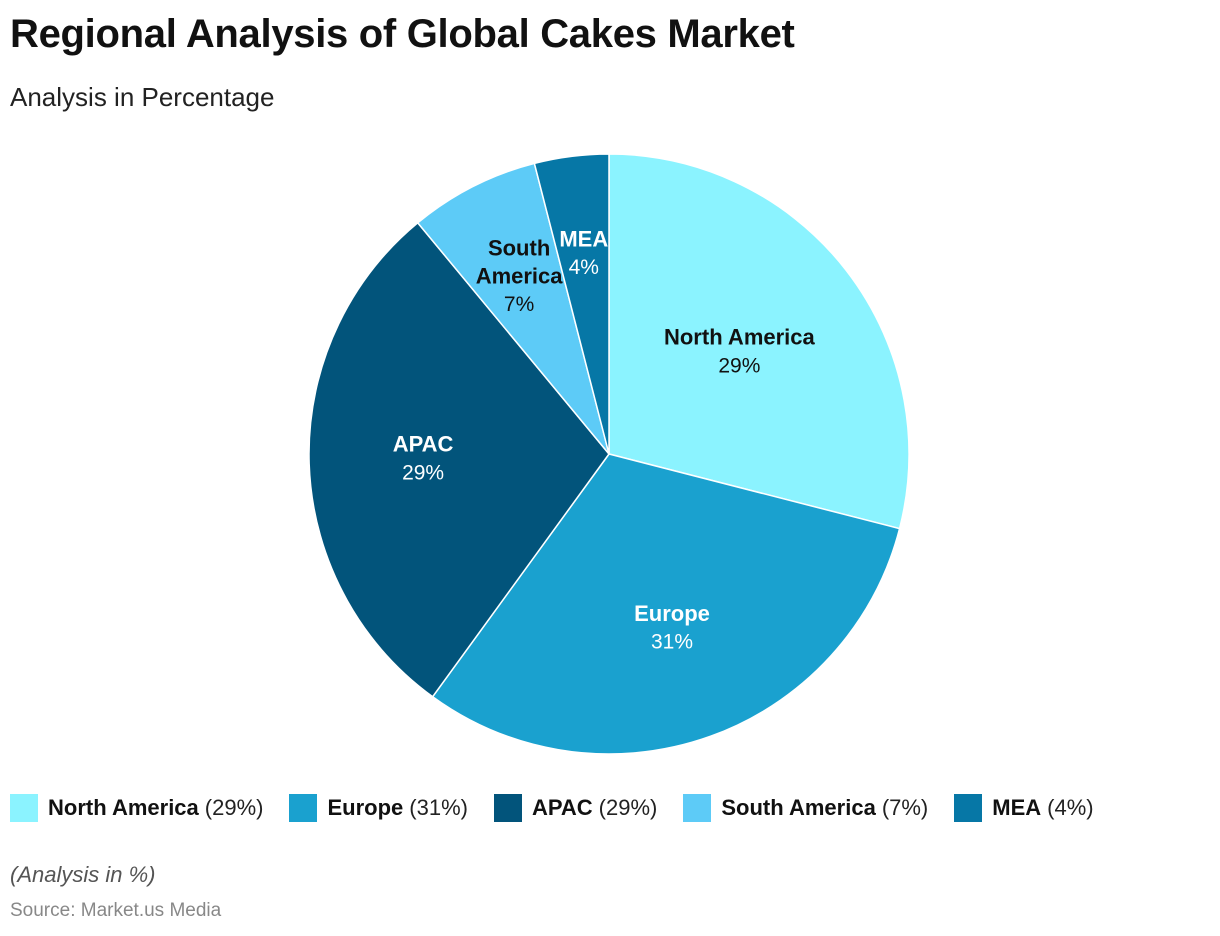 The image size is (1220, 936). Describe the element at coordinates (740, 337) in the screenshot. I see `slice-label-name: North America` at that location.